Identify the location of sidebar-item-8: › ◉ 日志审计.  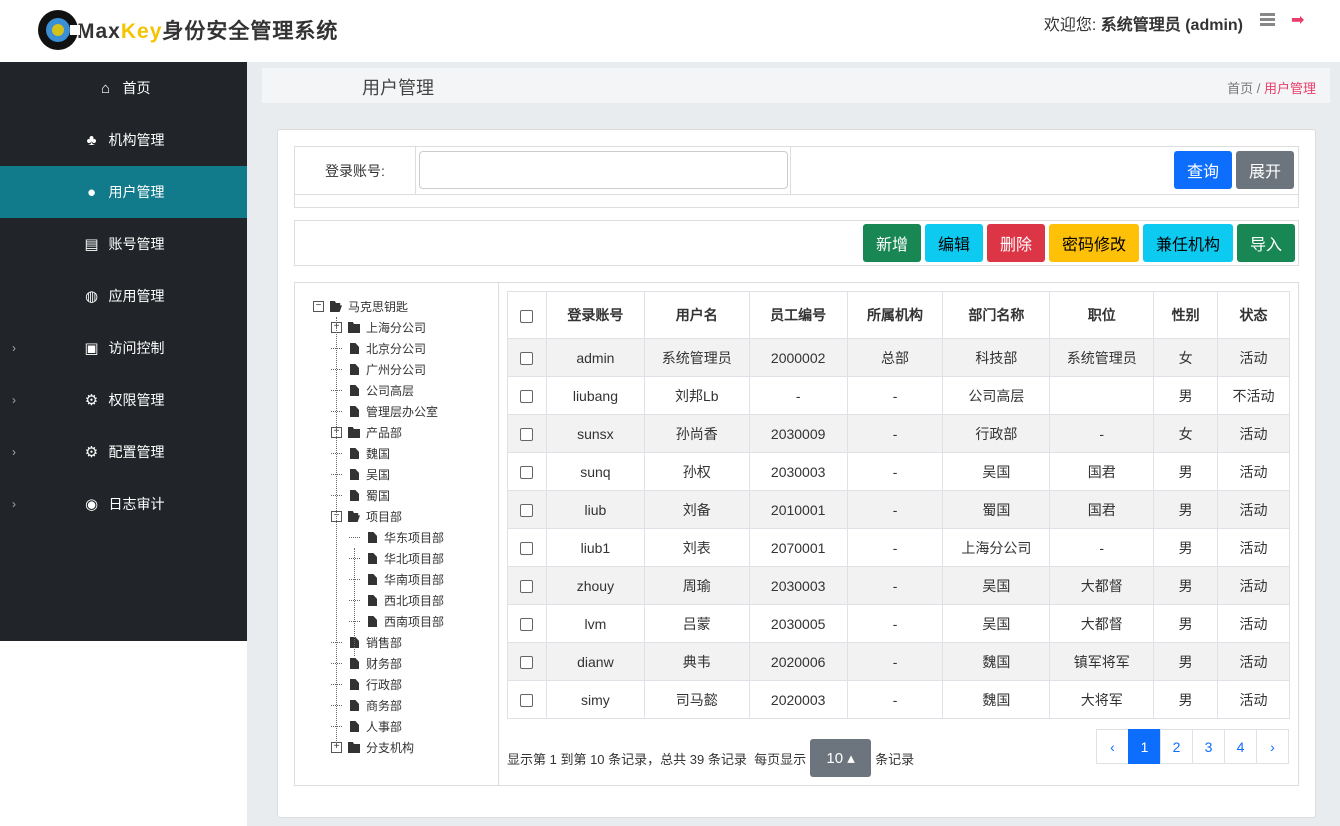
(123, 504).